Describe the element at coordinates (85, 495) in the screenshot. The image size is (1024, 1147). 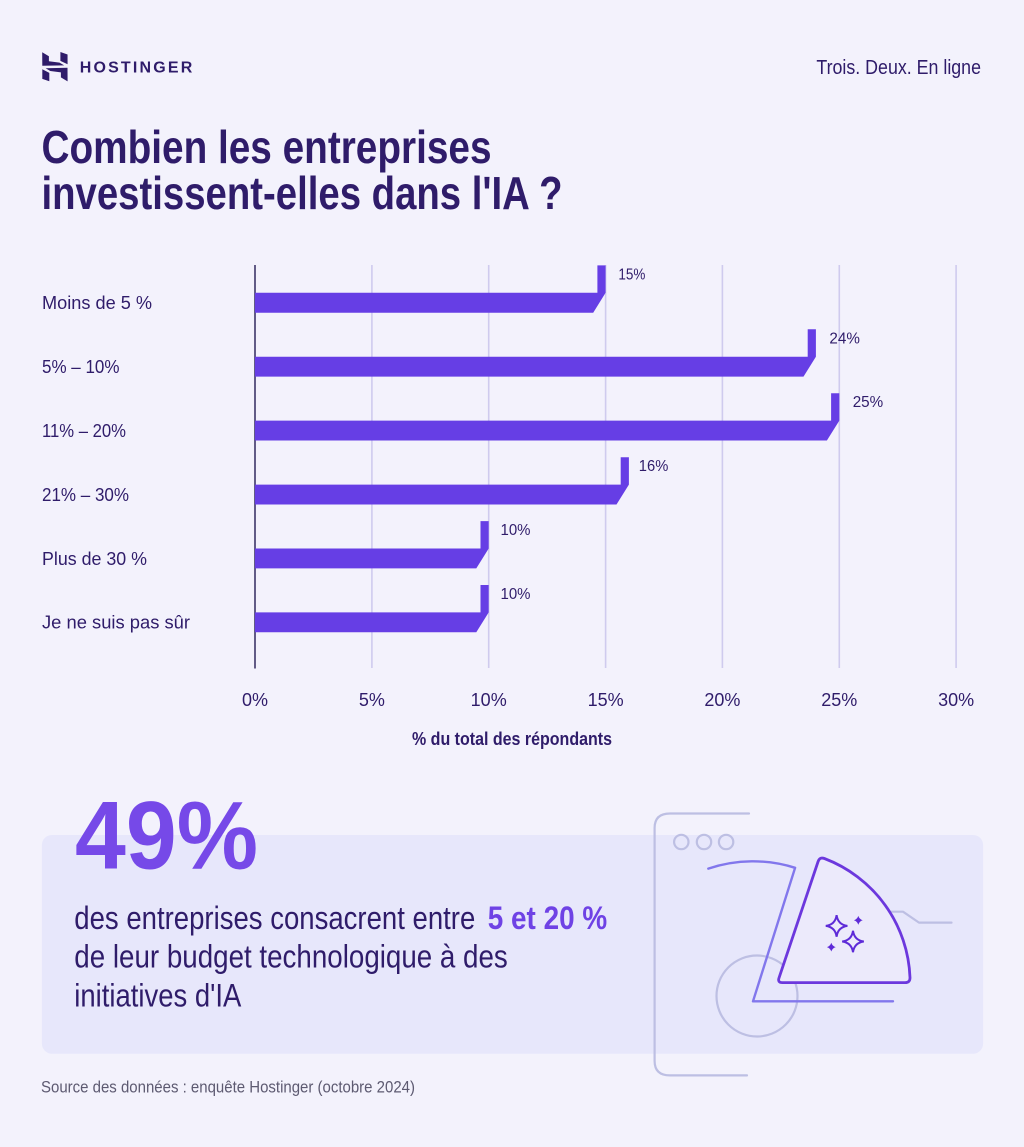
I see `svg-text: 21% – 30%` at that location.